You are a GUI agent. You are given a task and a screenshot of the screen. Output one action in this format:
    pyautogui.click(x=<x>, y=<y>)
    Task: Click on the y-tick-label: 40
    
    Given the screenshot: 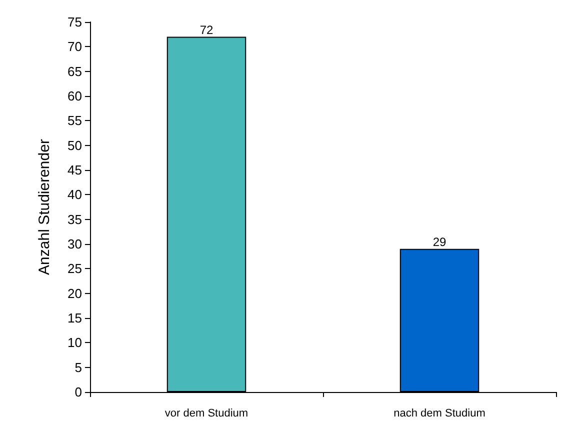 What is the action you would take?
    pyautogui.click(x=75, y=194)
    